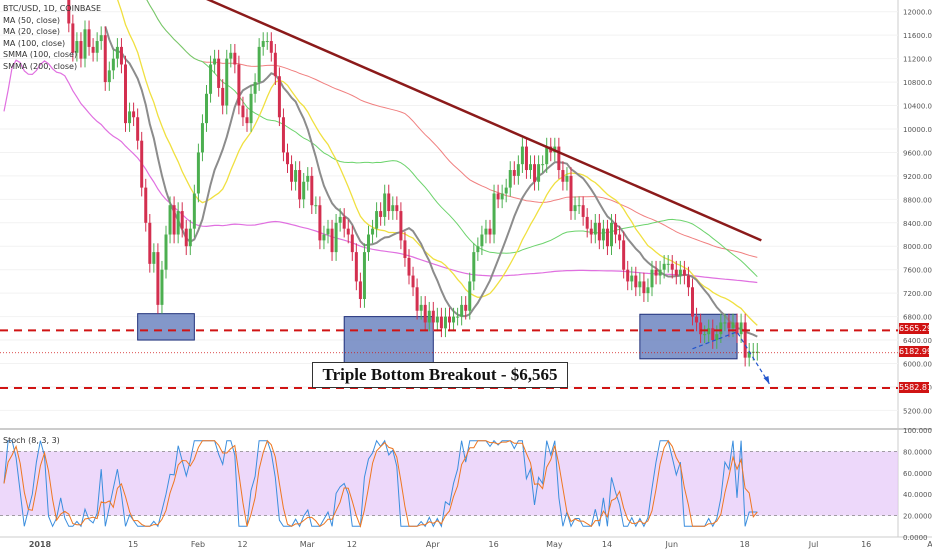  I want to click on y-tick-label: 9600.00, so click(917, 153).